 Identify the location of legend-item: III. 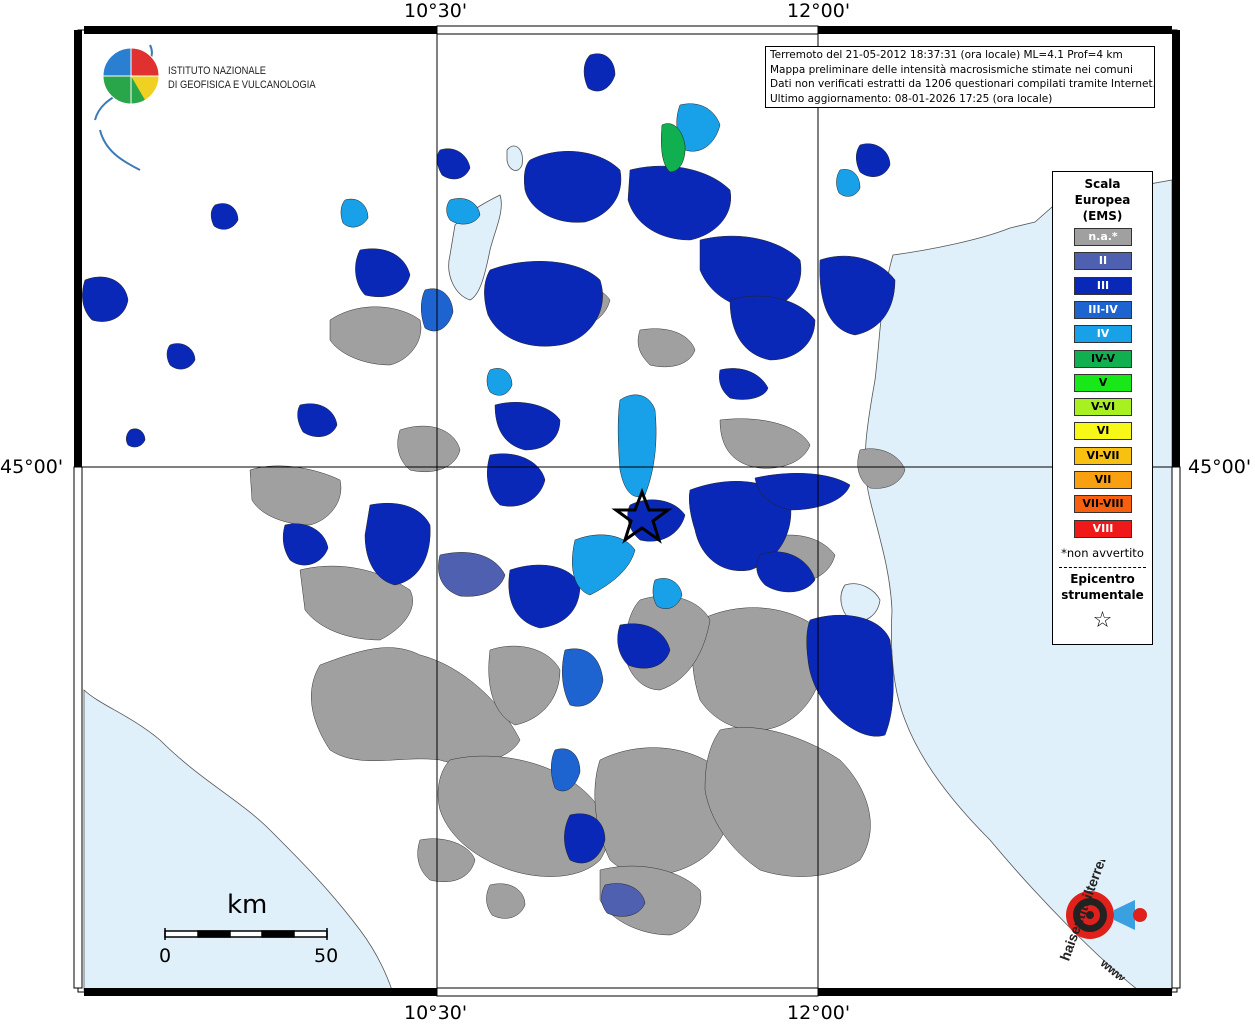
(1103, 285).